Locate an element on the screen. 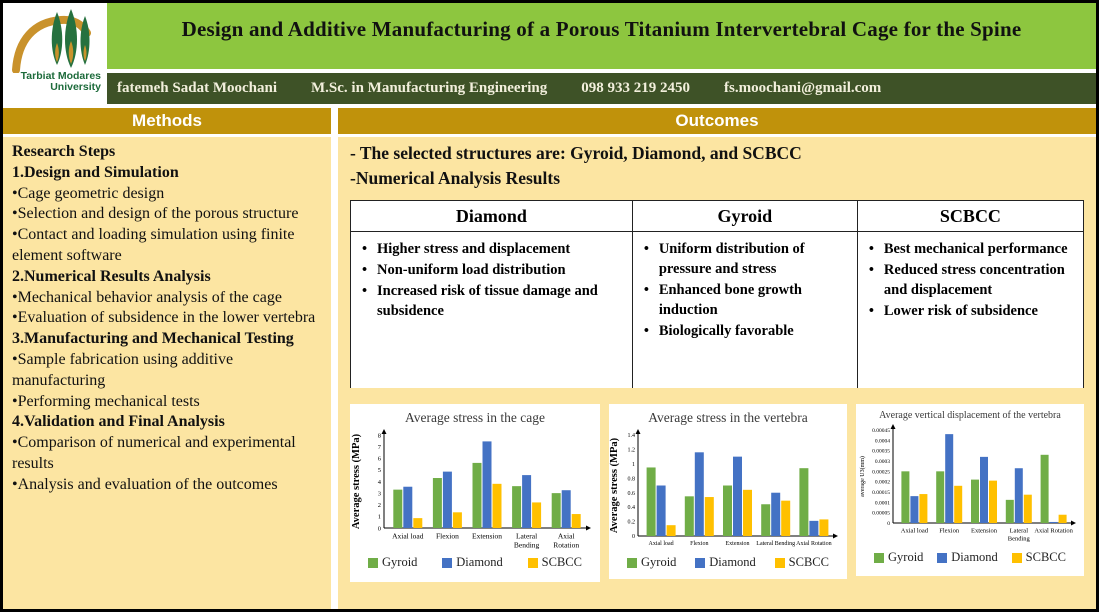  university-name-line2: University is located at coordinates (75, 87).